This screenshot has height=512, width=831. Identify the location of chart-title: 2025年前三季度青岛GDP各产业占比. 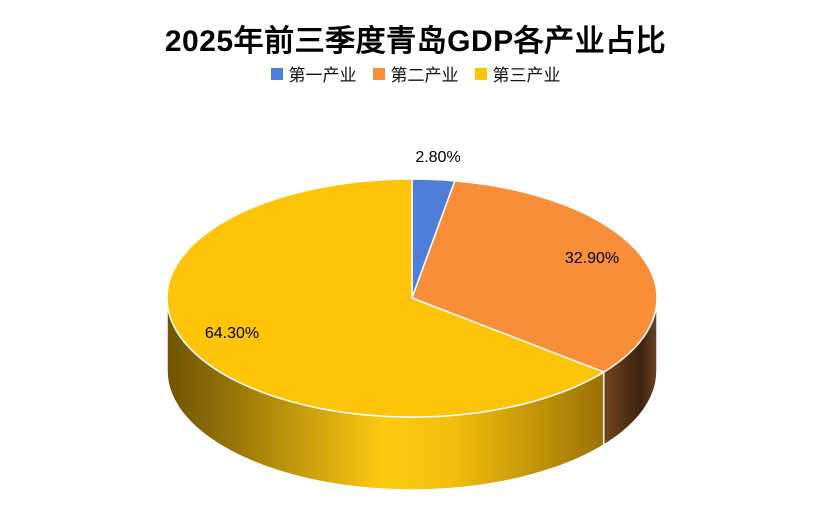
(415, 41).